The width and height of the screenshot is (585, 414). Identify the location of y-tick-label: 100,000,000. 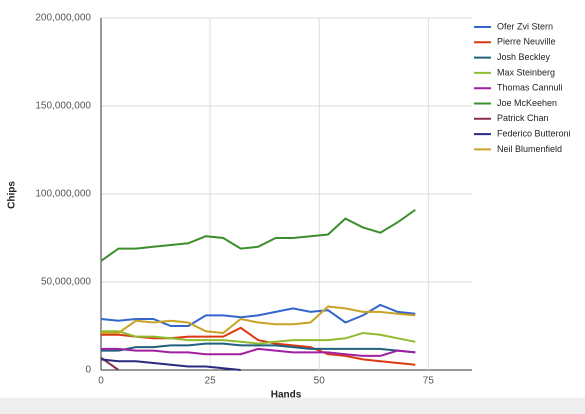
(63, 194).